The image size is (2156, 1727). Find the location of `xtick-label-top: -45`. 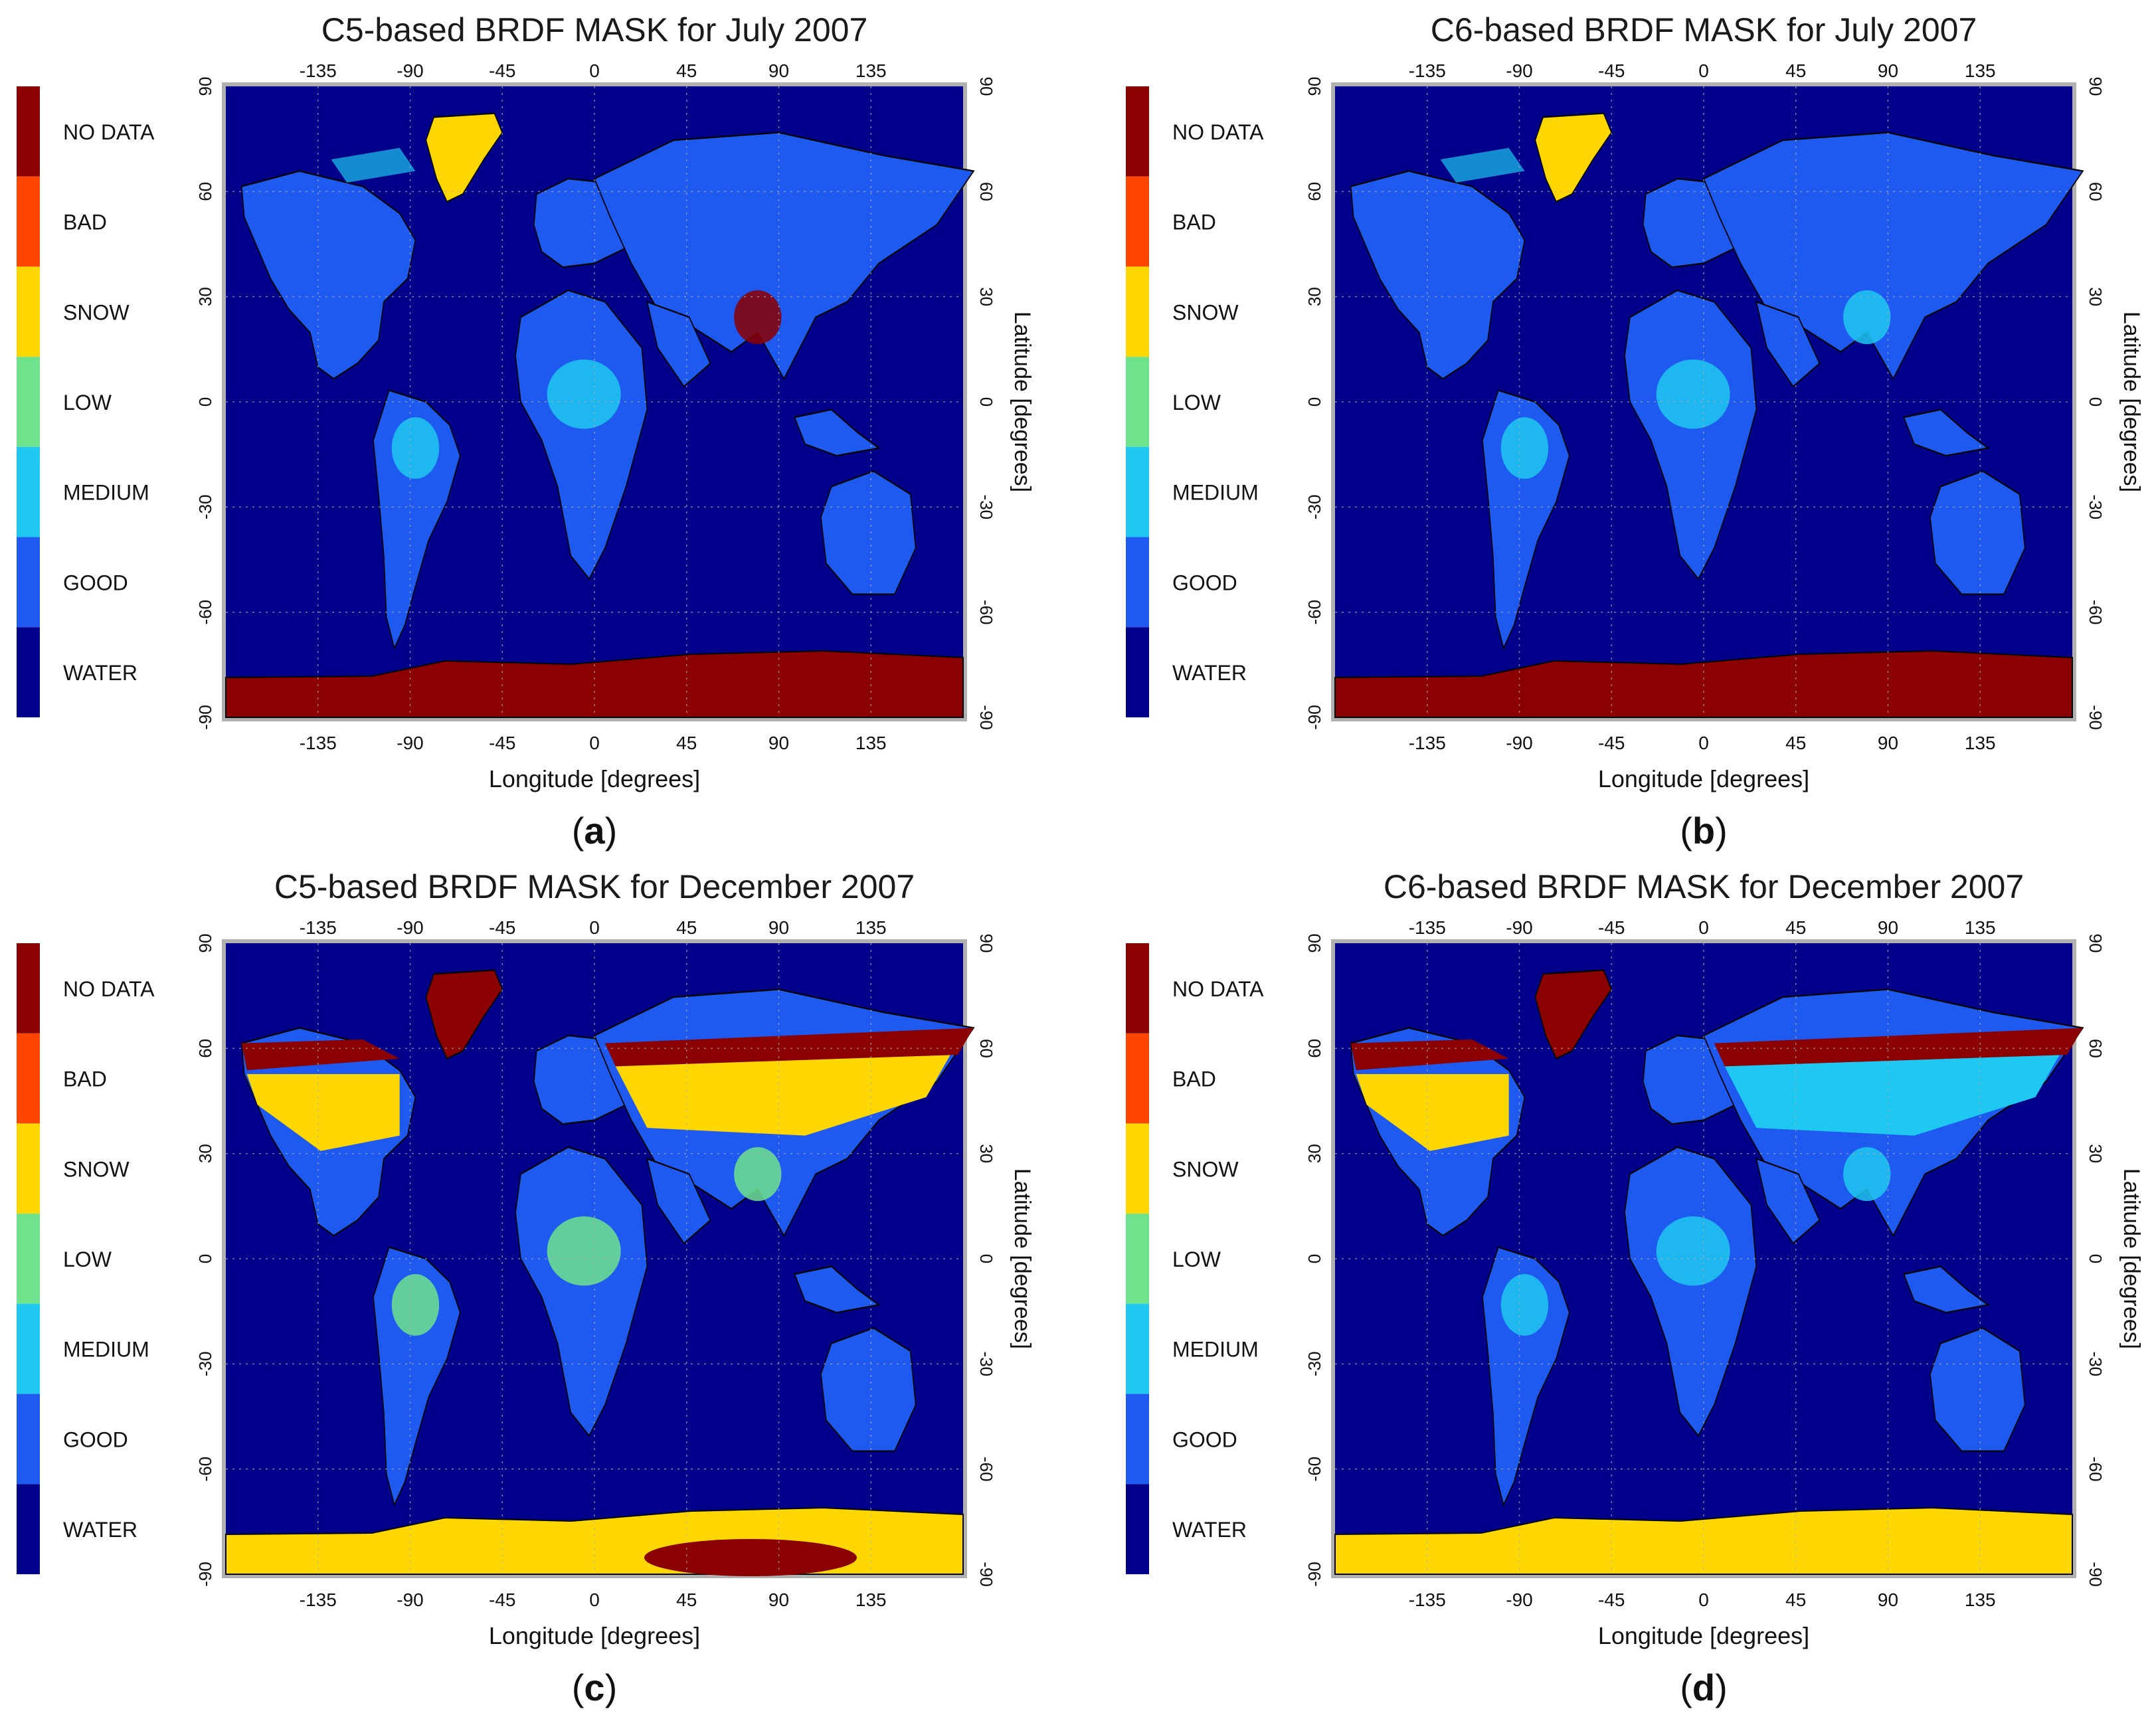

xtick-label-top: -45 is located at coordinates (502, 70).